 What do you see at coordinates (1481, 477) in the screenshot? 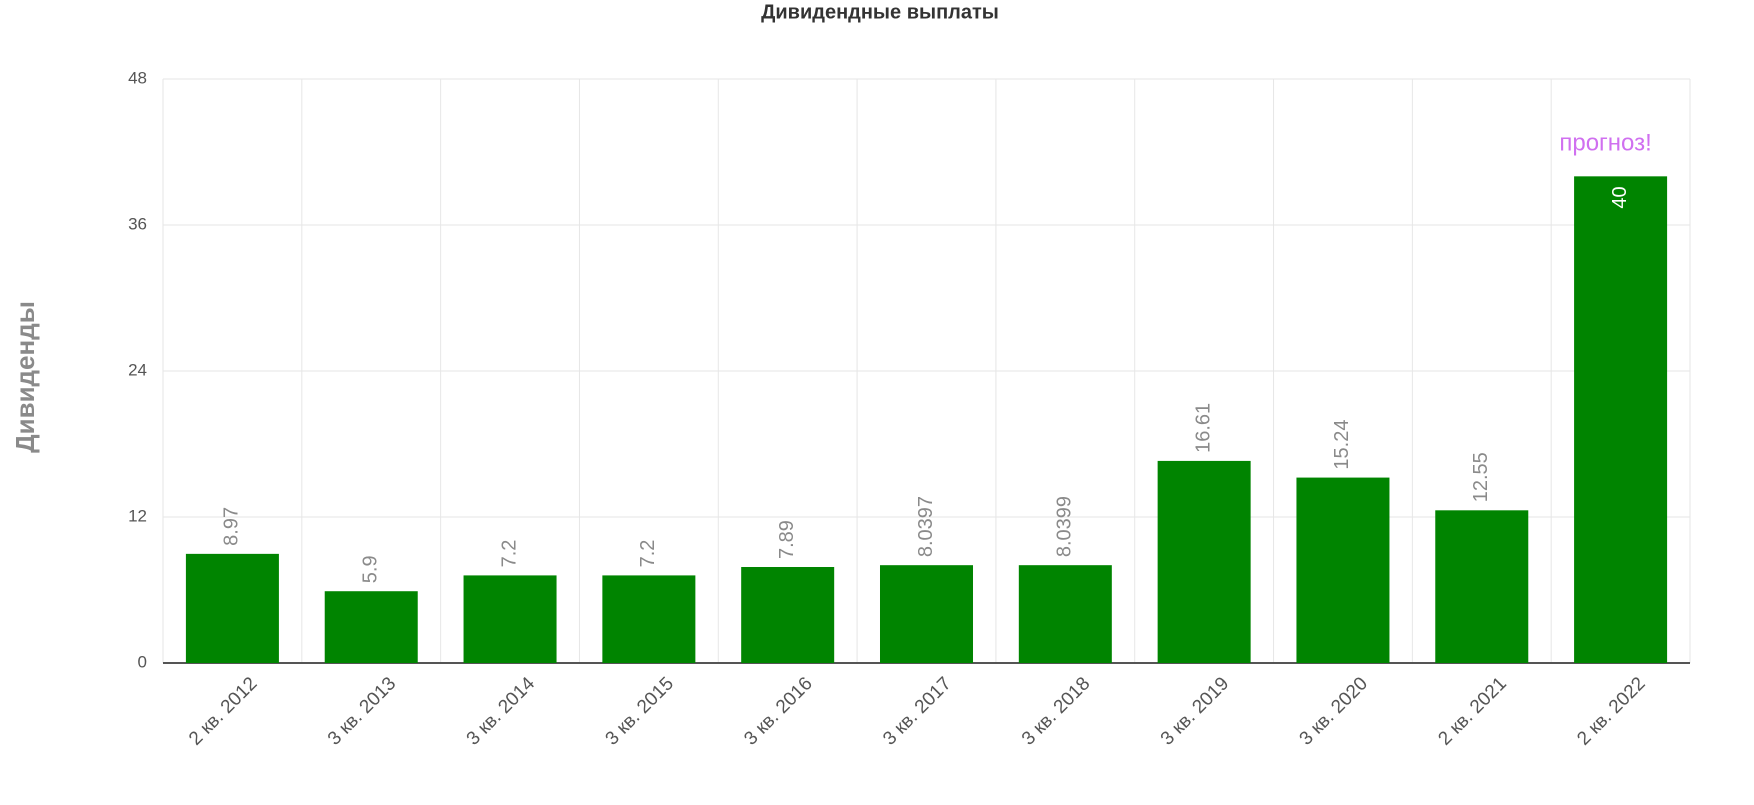
I see `data-label: 12.55` at bounding box center [1481, 477].